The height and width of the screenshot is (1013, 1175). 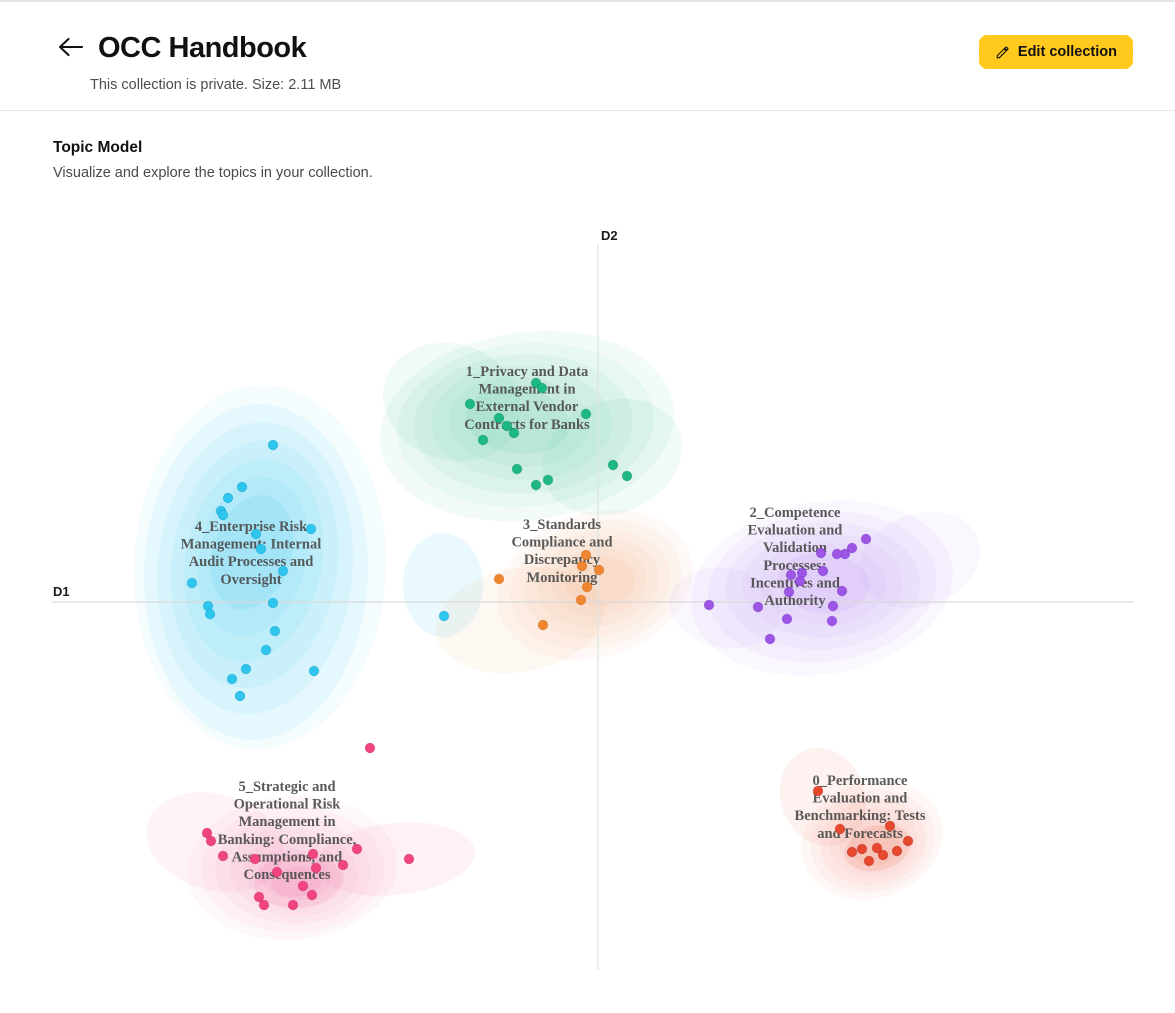 What do you see at coordinates (1055, 52) in the screenshot?
I see `edit-collection-button: Edit collection` at bounding box center [1055, 52].